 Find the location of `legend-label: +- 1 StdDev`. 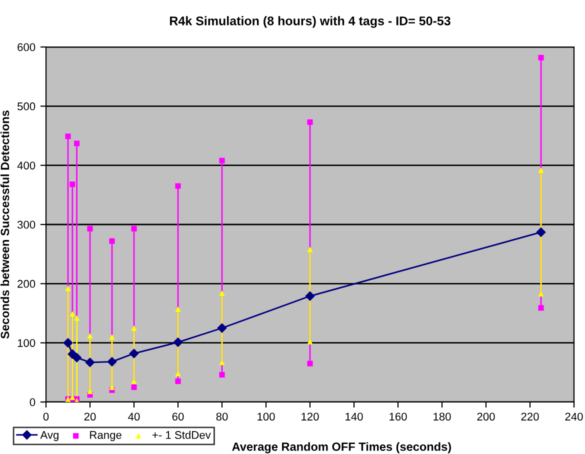

legend-label: +- 1 StdDev is located at coordinates (181, 434).